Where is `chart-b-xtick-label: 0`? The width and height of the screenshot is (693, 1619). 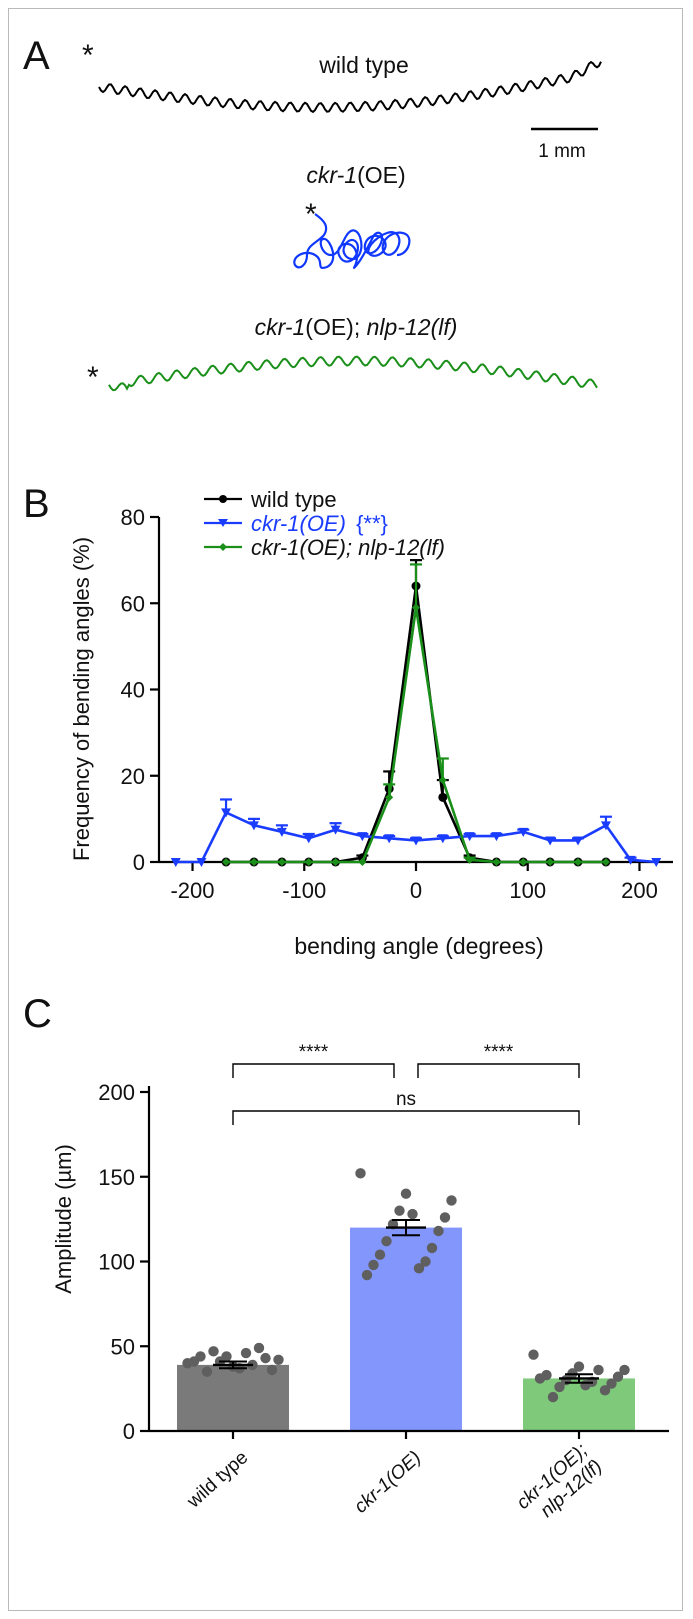
chart-b-xtick-label: 0 is located at coordinates (416, 890).